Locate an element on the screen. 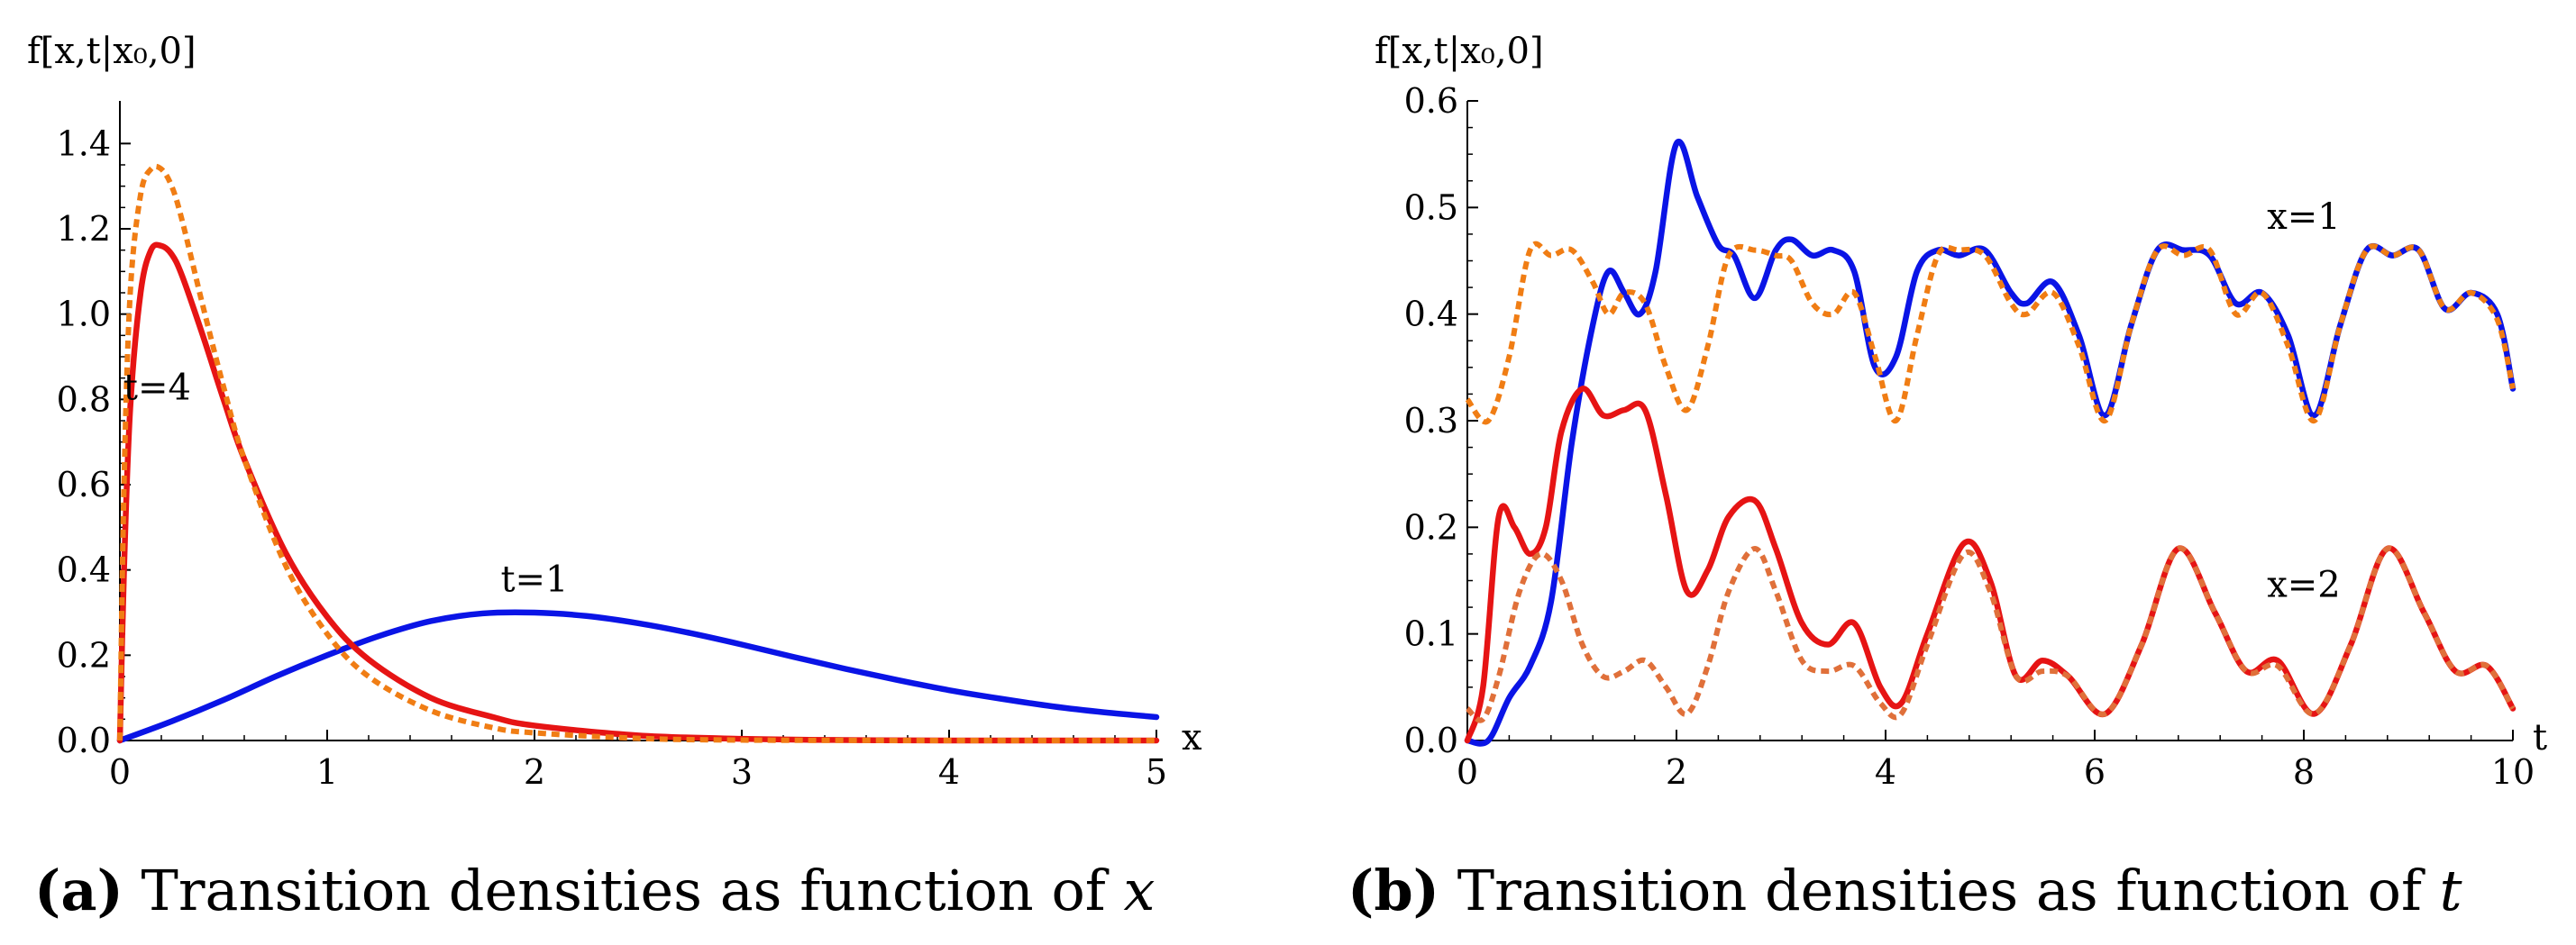 This screenshot has width=2576, height=945. y-tick-label: 1.2 is located at coordinates (84, 229).